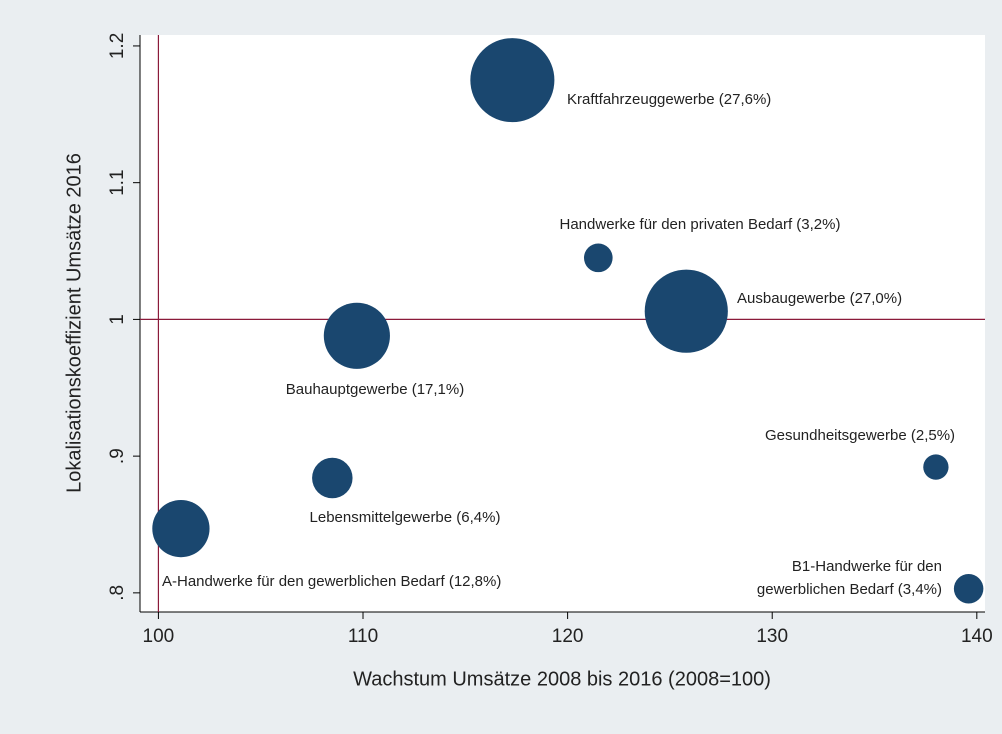  Describe the element at coordinates (117, 456) in the screenshot. I see `y-tick-label: .9` at that location.